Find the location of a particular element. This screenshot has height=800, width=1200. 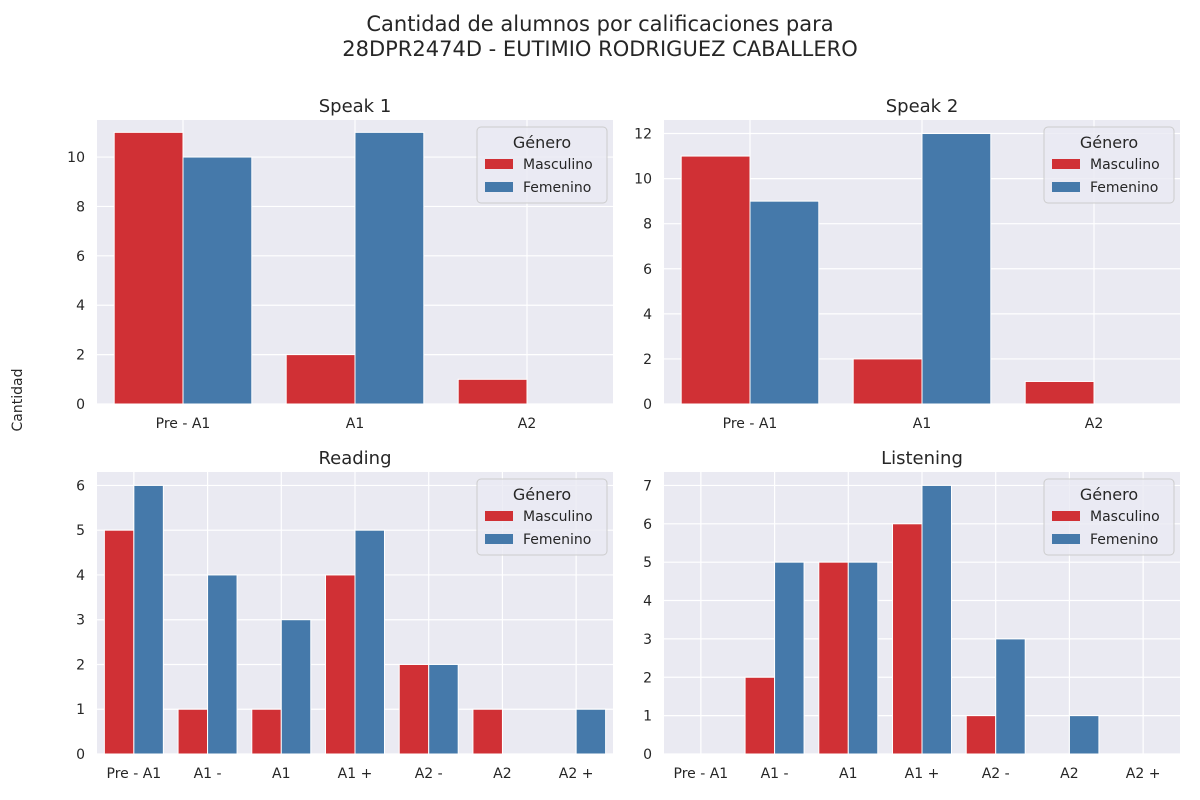

bar-femenino-pre-a1 is located at coordinates (217, 280).